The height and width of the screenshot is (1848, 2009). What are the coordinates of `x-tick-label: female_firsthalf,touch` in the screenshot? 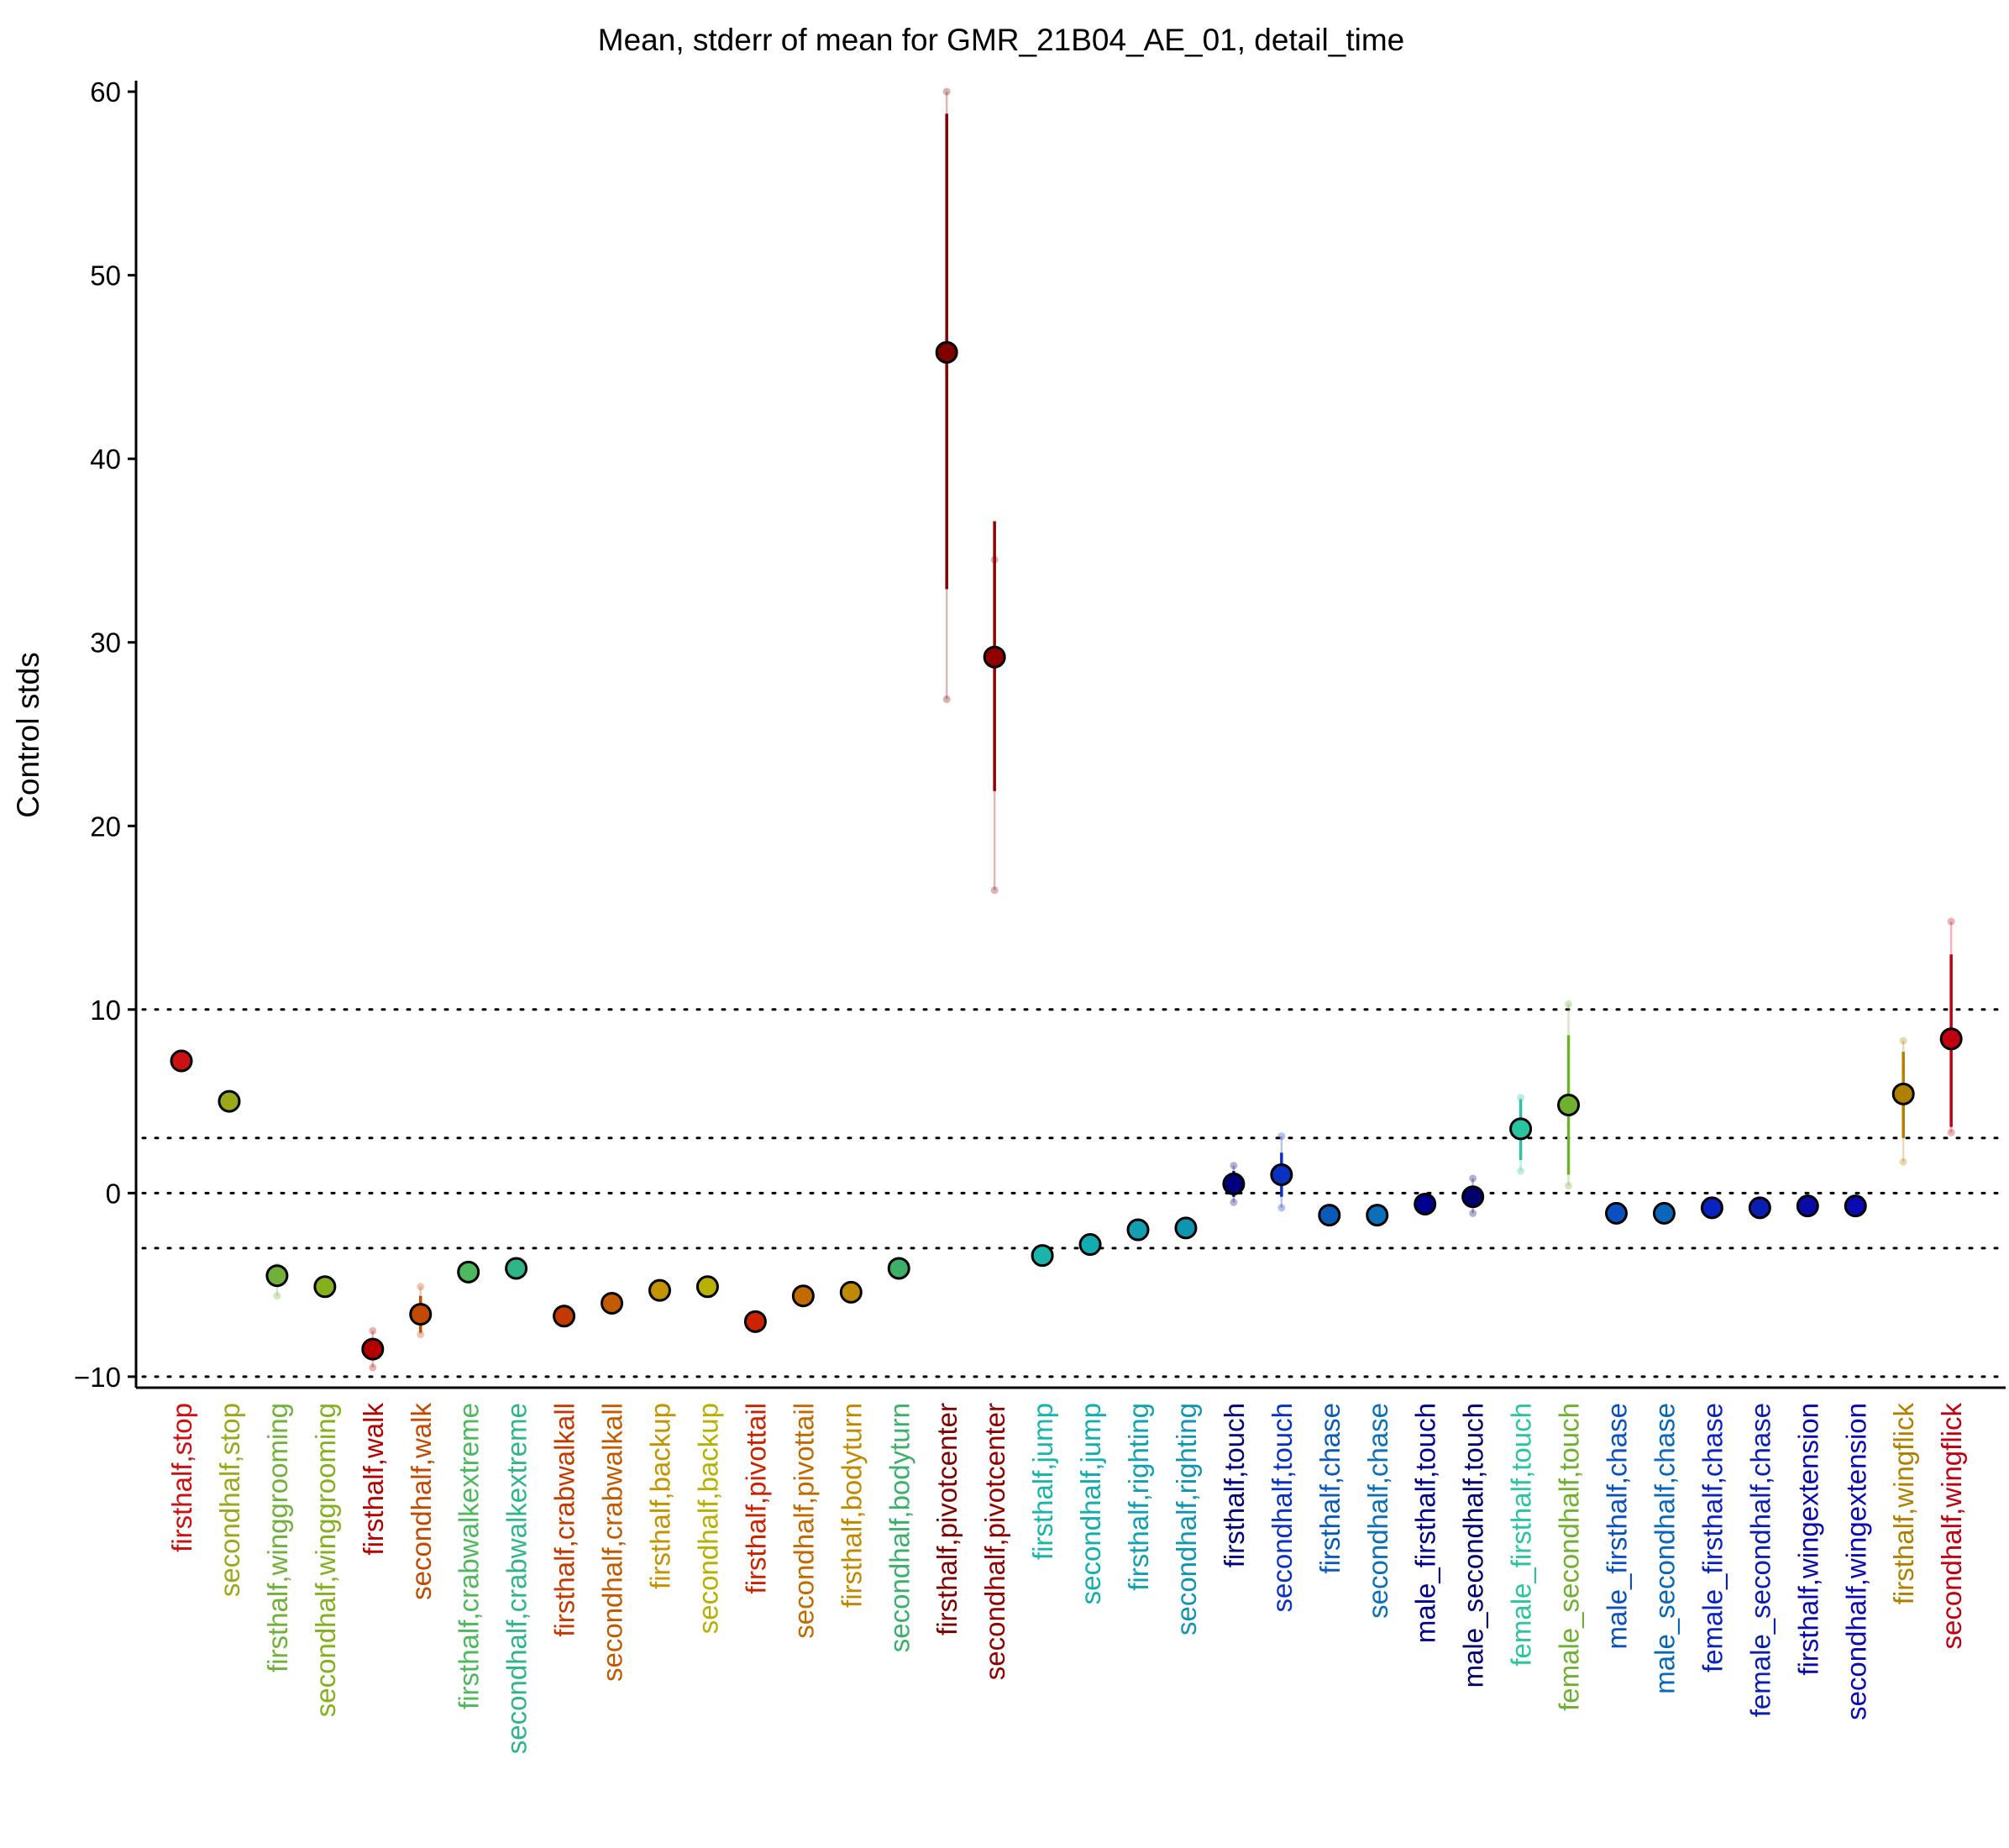 It's located at (1521, 1535).